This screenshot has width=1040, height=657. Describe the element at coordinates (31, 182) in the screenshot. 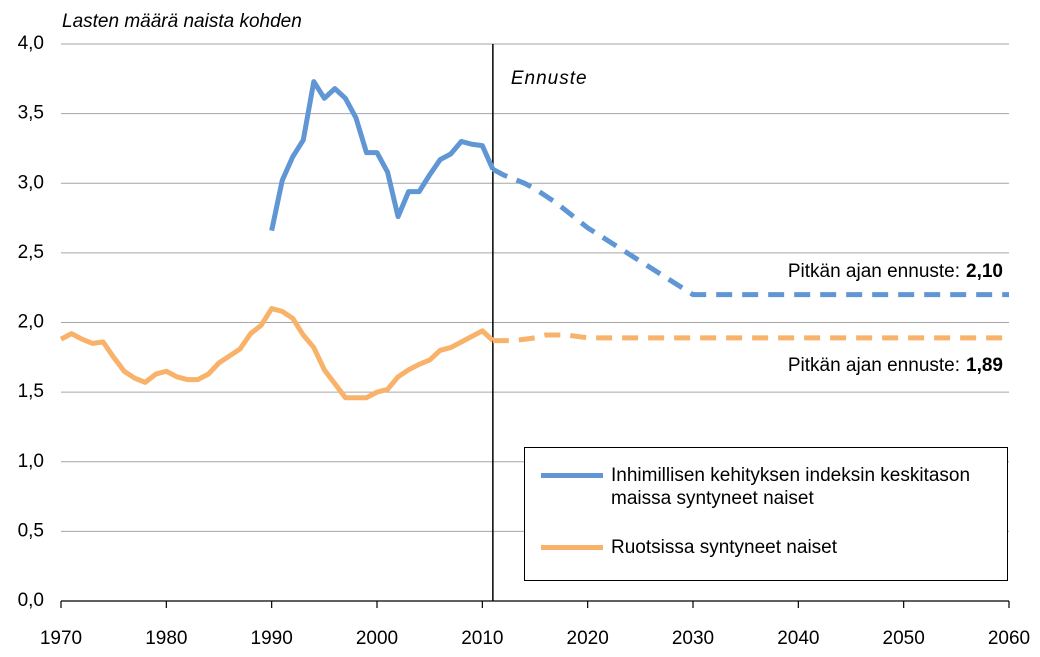

I see `y-tick-label: 3,0` at that location.